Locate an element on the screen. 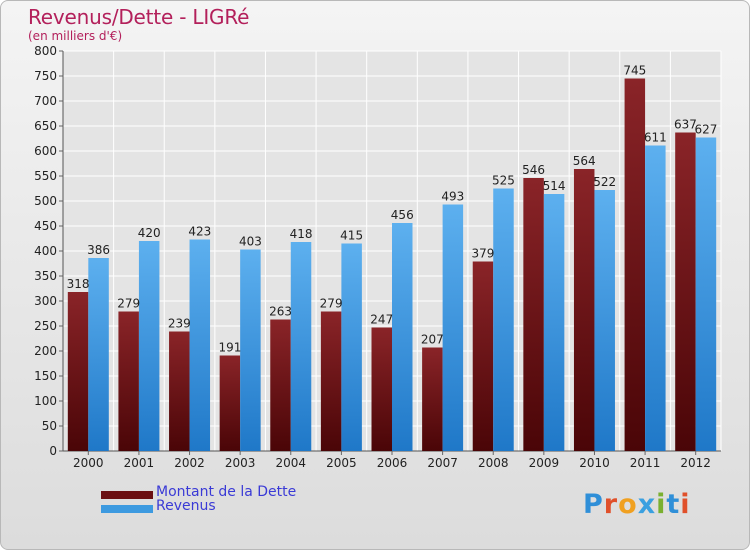  logo-letter: o is located at coordinates (628, 504).